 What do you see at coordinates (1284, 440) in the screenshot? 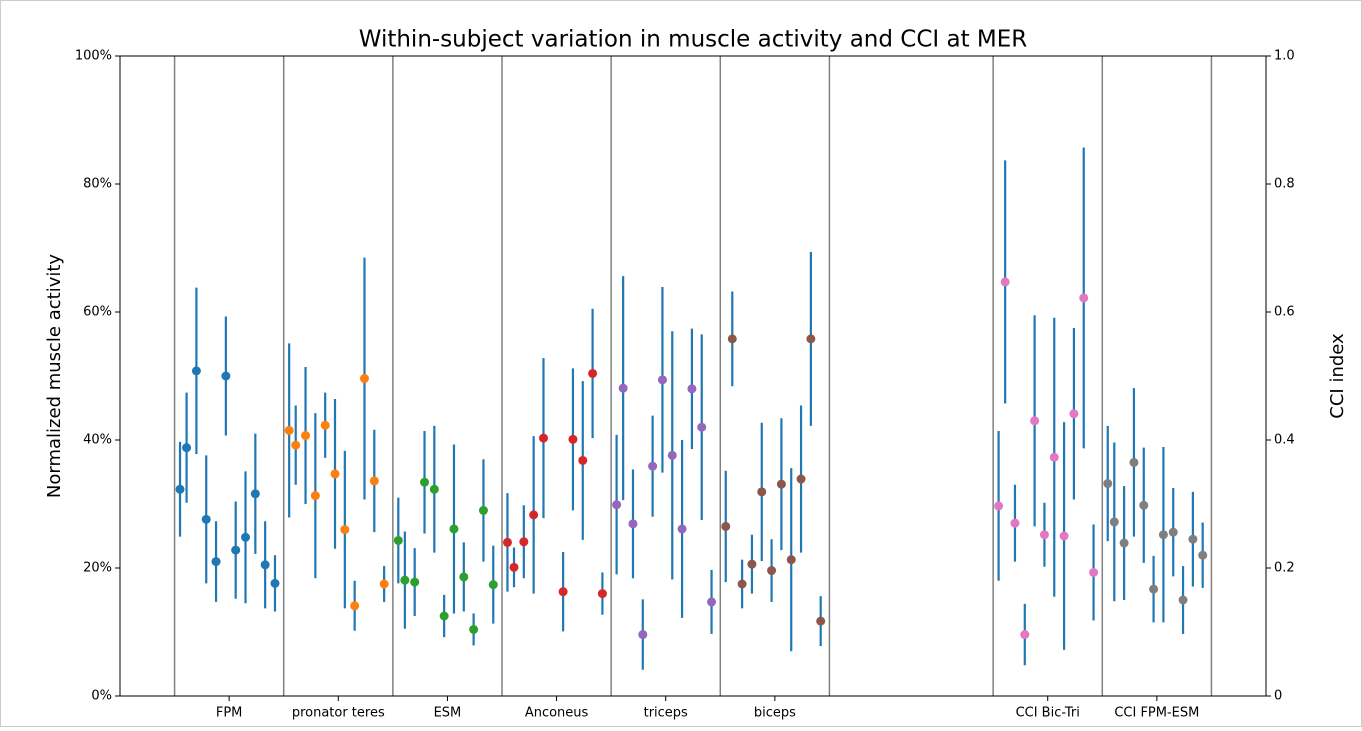
I see `y2-tick-label: 0.4` at bounding box center [1284, 440].